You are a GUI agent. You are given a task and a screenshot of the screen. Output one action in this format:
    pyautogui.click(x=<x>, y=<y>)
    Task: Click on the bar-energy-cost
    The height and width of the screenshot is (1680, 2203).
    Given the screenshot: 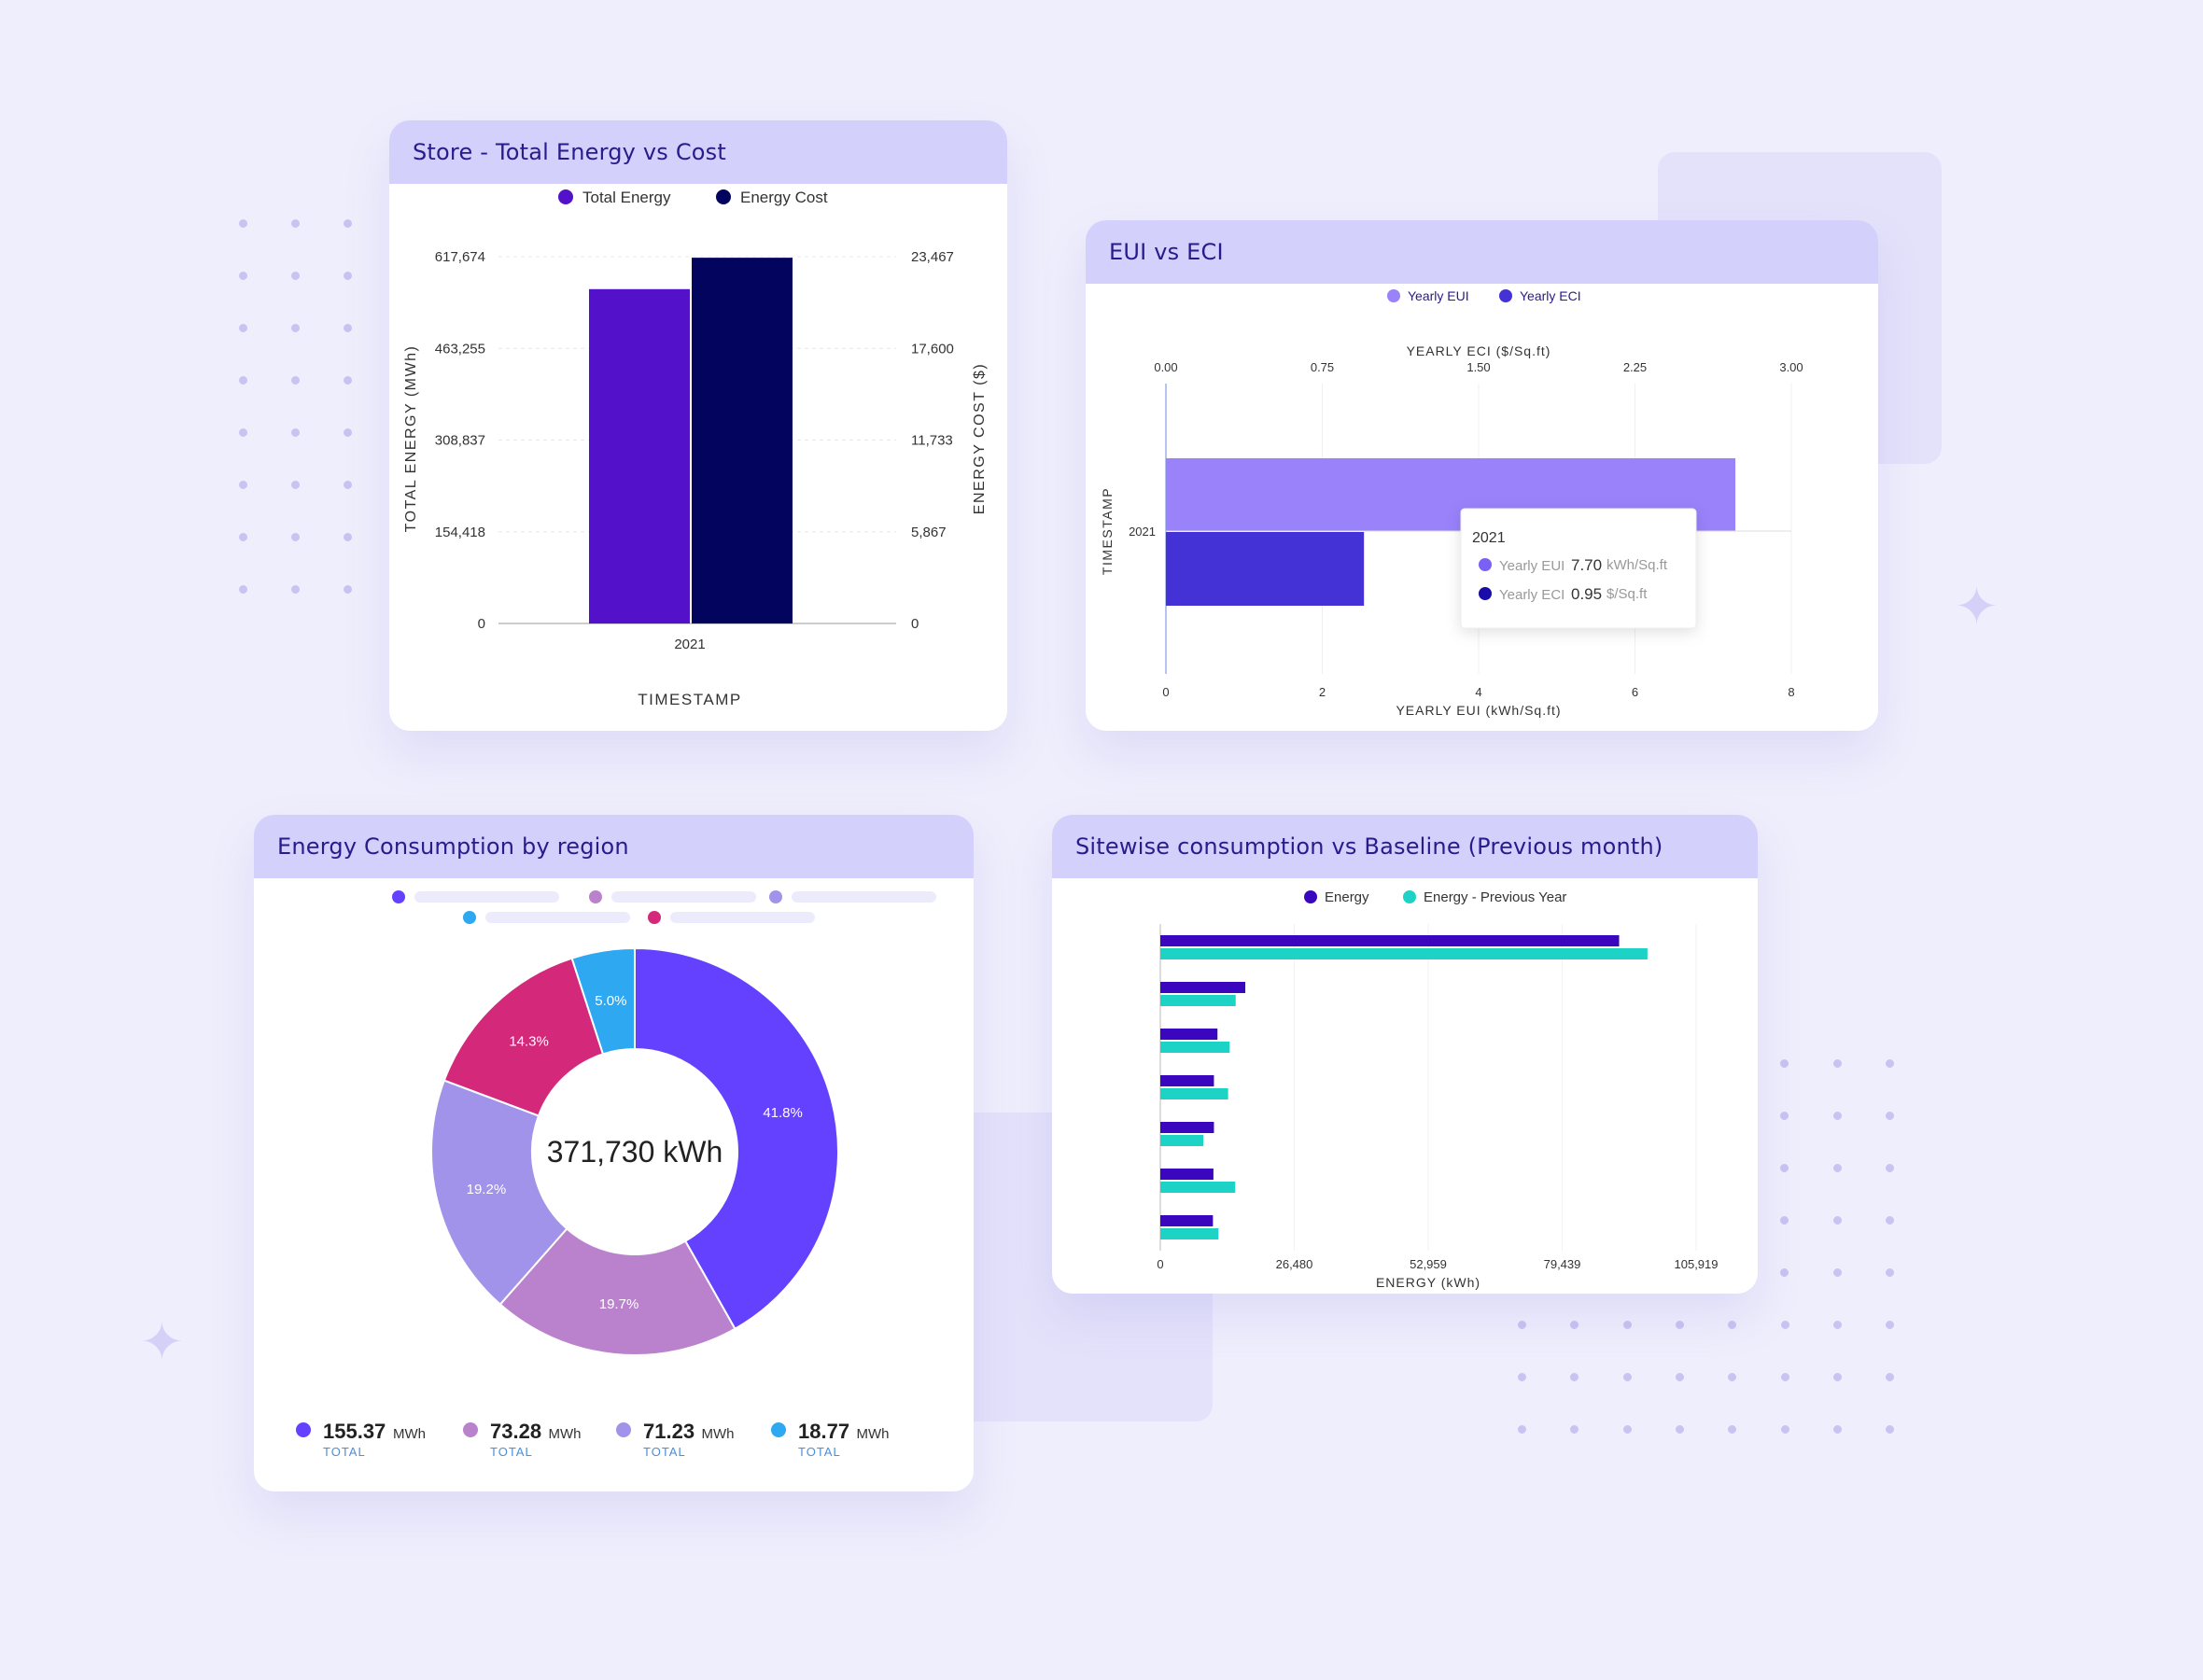 What is the action you would take?
    pyautogui.click(x=742, y=440)
    